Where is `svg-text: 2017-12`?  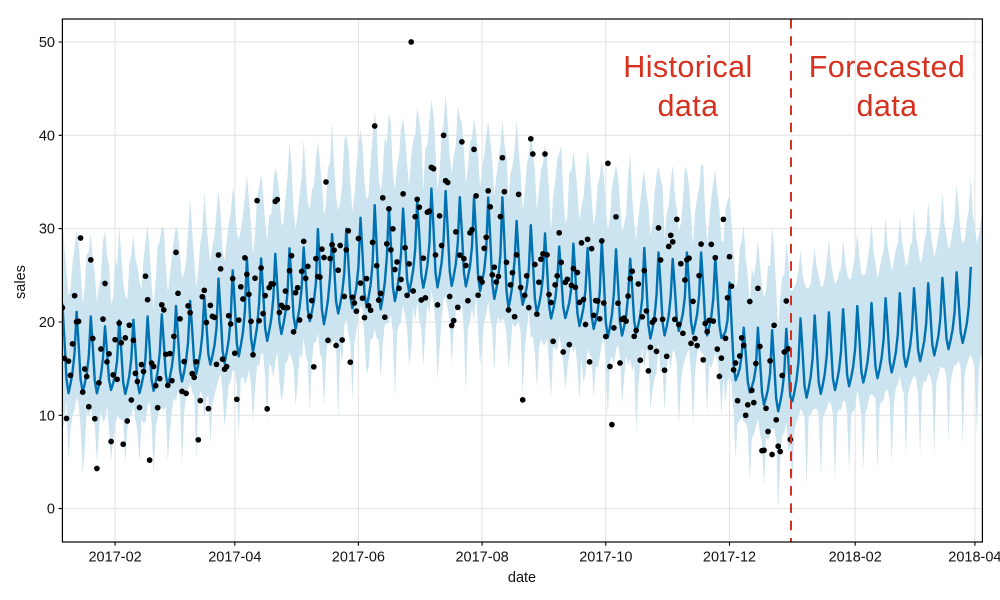 svg-text: 2017-12 is located at coordinates (729, 558).